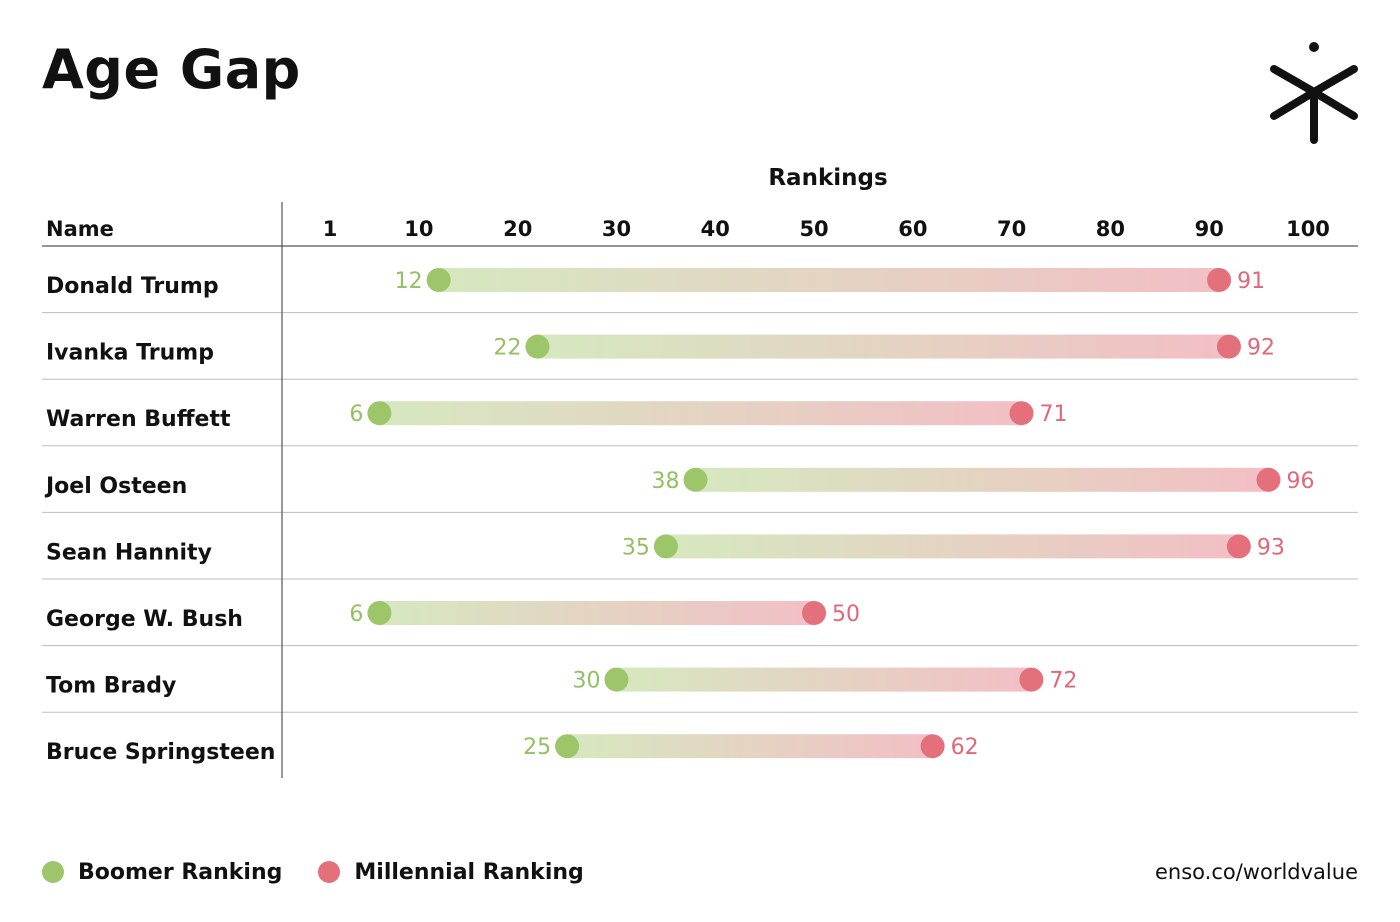 The image size is (1400, 922). Describe the element at coordinates (586, 681) in the screenshot. I see `boomer-value-label: 30` at that location.